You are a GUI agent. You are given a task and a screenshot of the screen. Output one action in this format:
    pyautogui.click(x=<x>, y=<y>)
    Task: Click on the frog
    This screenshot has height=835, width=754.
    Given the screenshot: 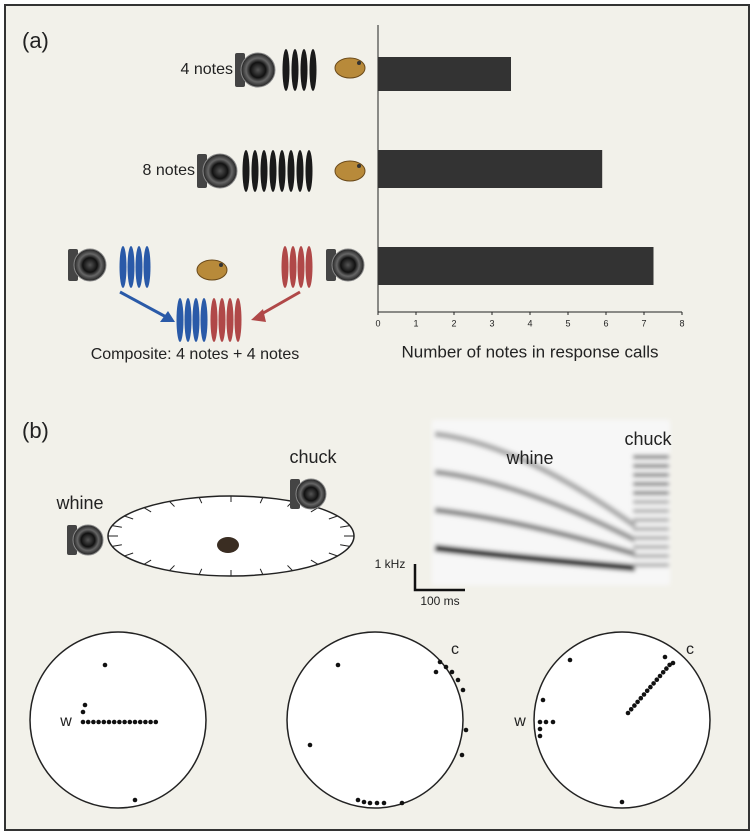 What is the action you would take?
    pyautogui.click(x=212, y=270)
    